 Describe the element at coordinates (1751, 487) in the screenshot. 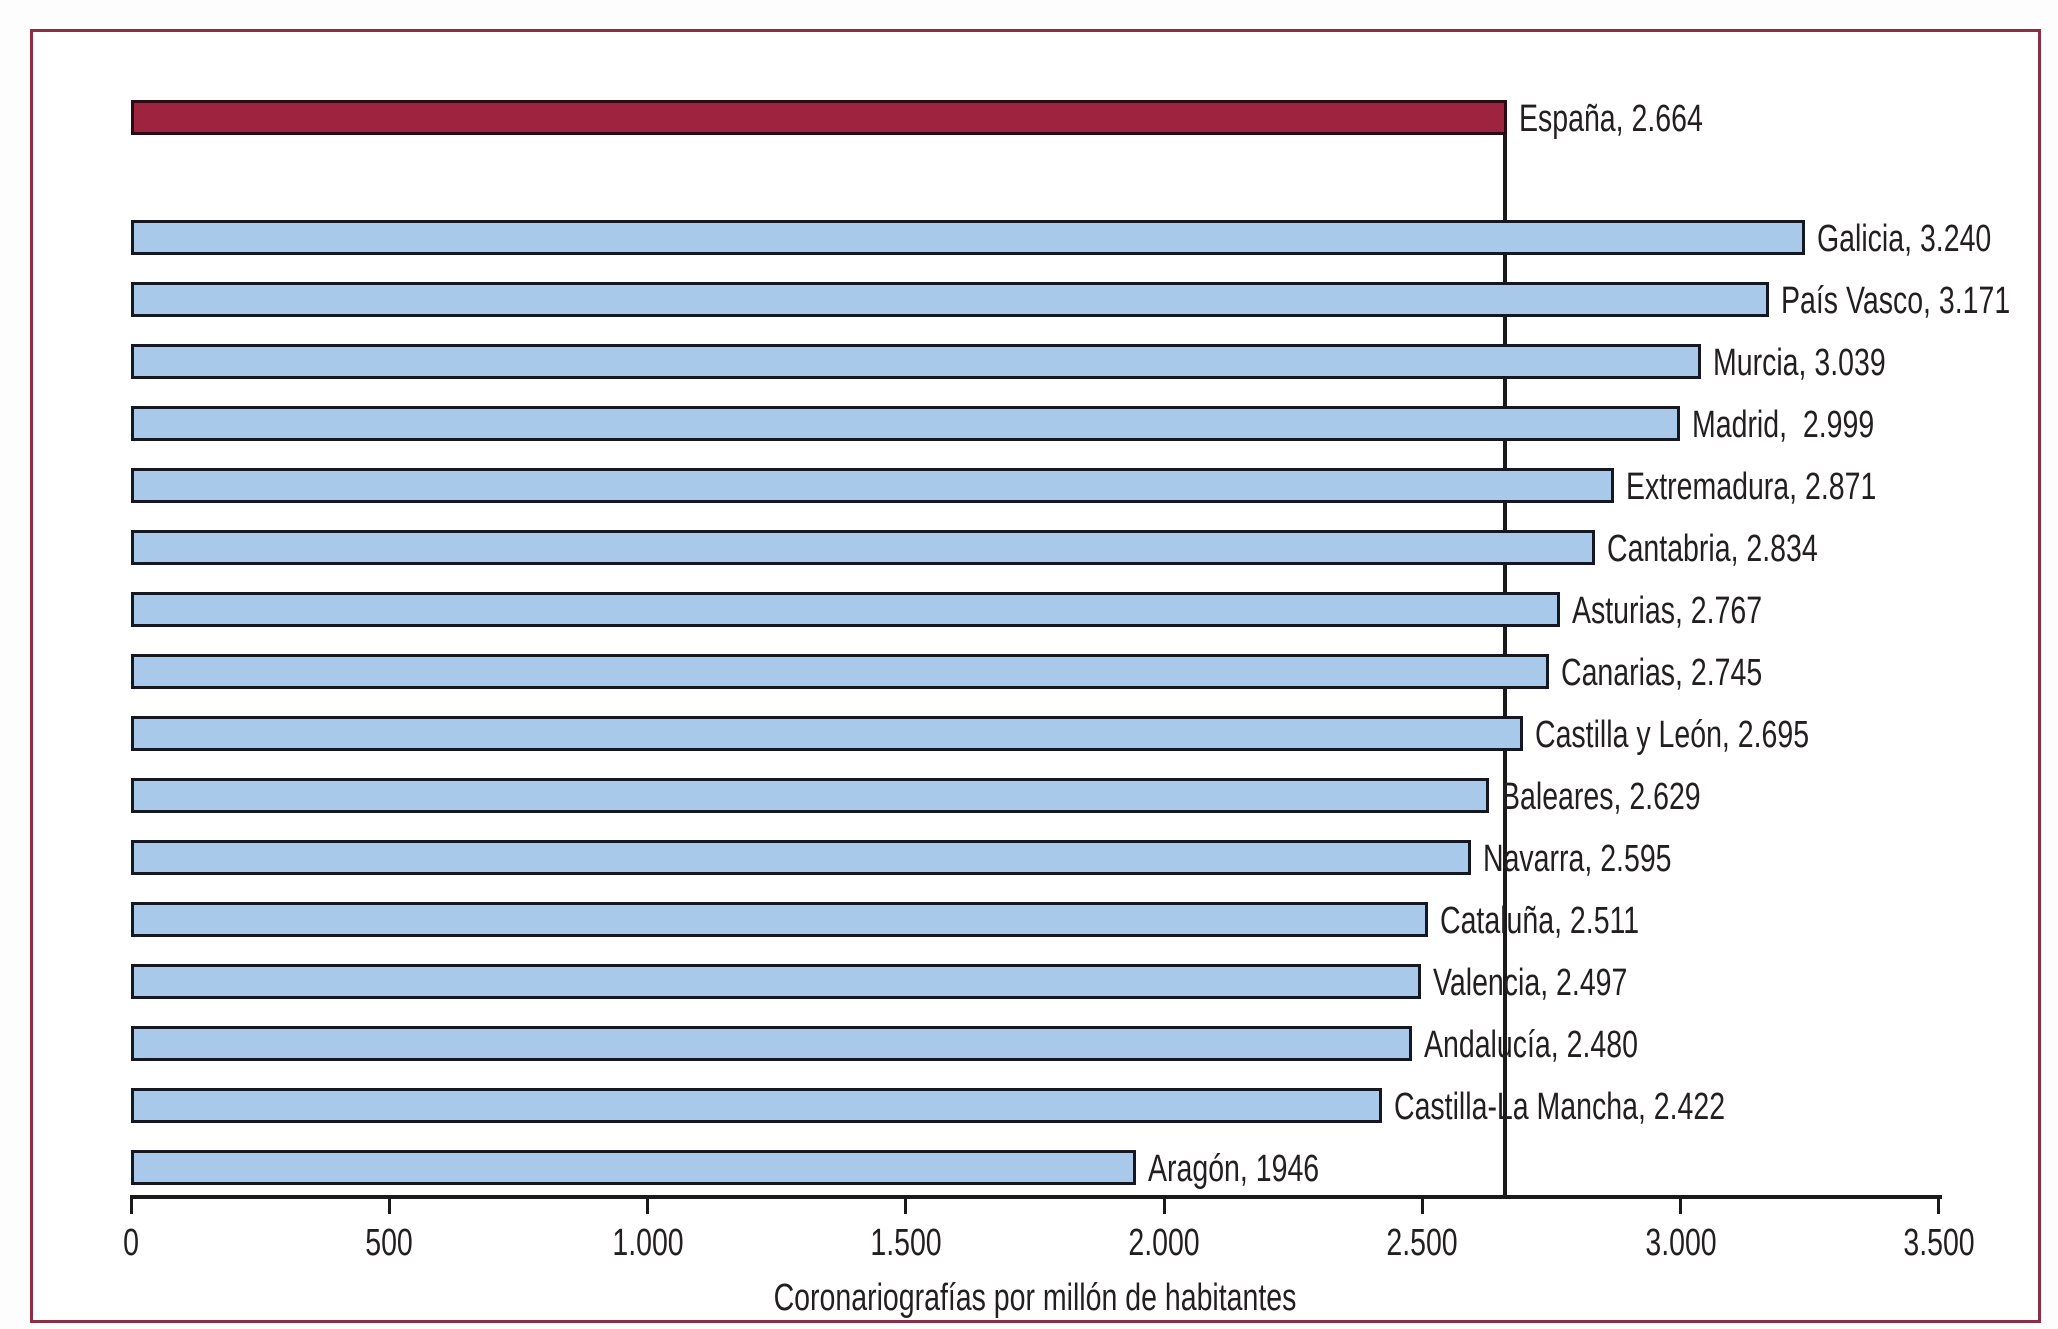

I see `bar-label-extremadura: Extremadura, 2.871` at that location.